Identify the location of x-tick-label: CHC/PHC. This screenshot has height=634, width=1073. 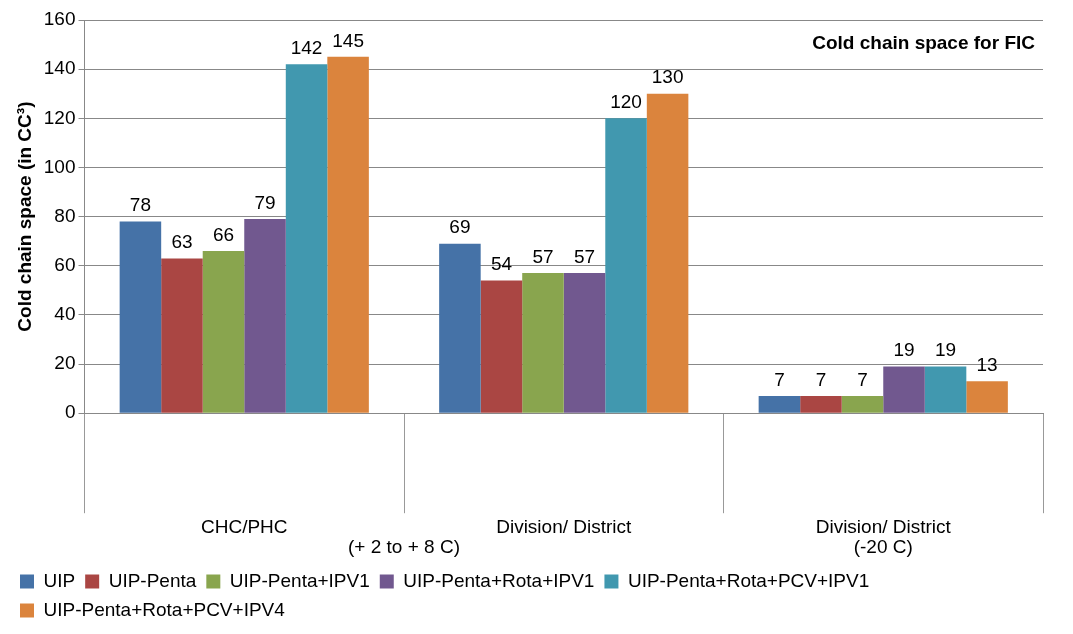
(244, 526).